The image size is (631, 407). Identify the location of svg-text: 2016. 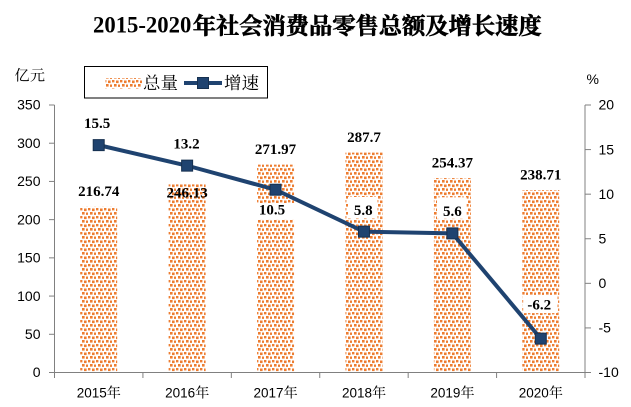
(180, 393).